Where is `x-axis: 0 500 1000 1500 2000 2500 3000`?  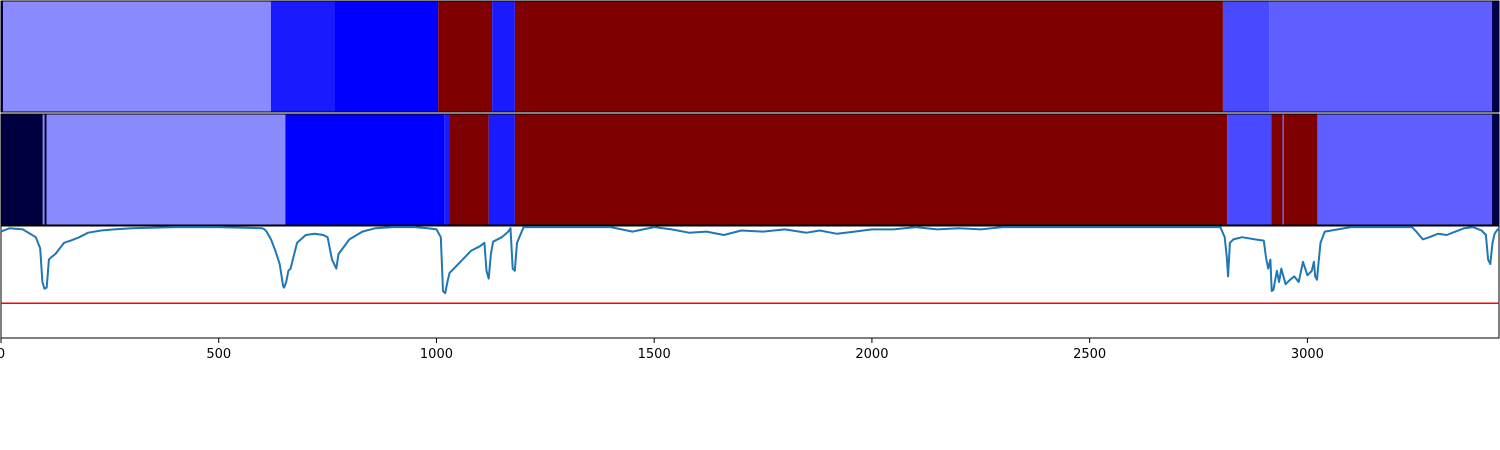
x-axis: 0 500 1000 1500 2000 2500 3000 is located at coordinates (749, 349).